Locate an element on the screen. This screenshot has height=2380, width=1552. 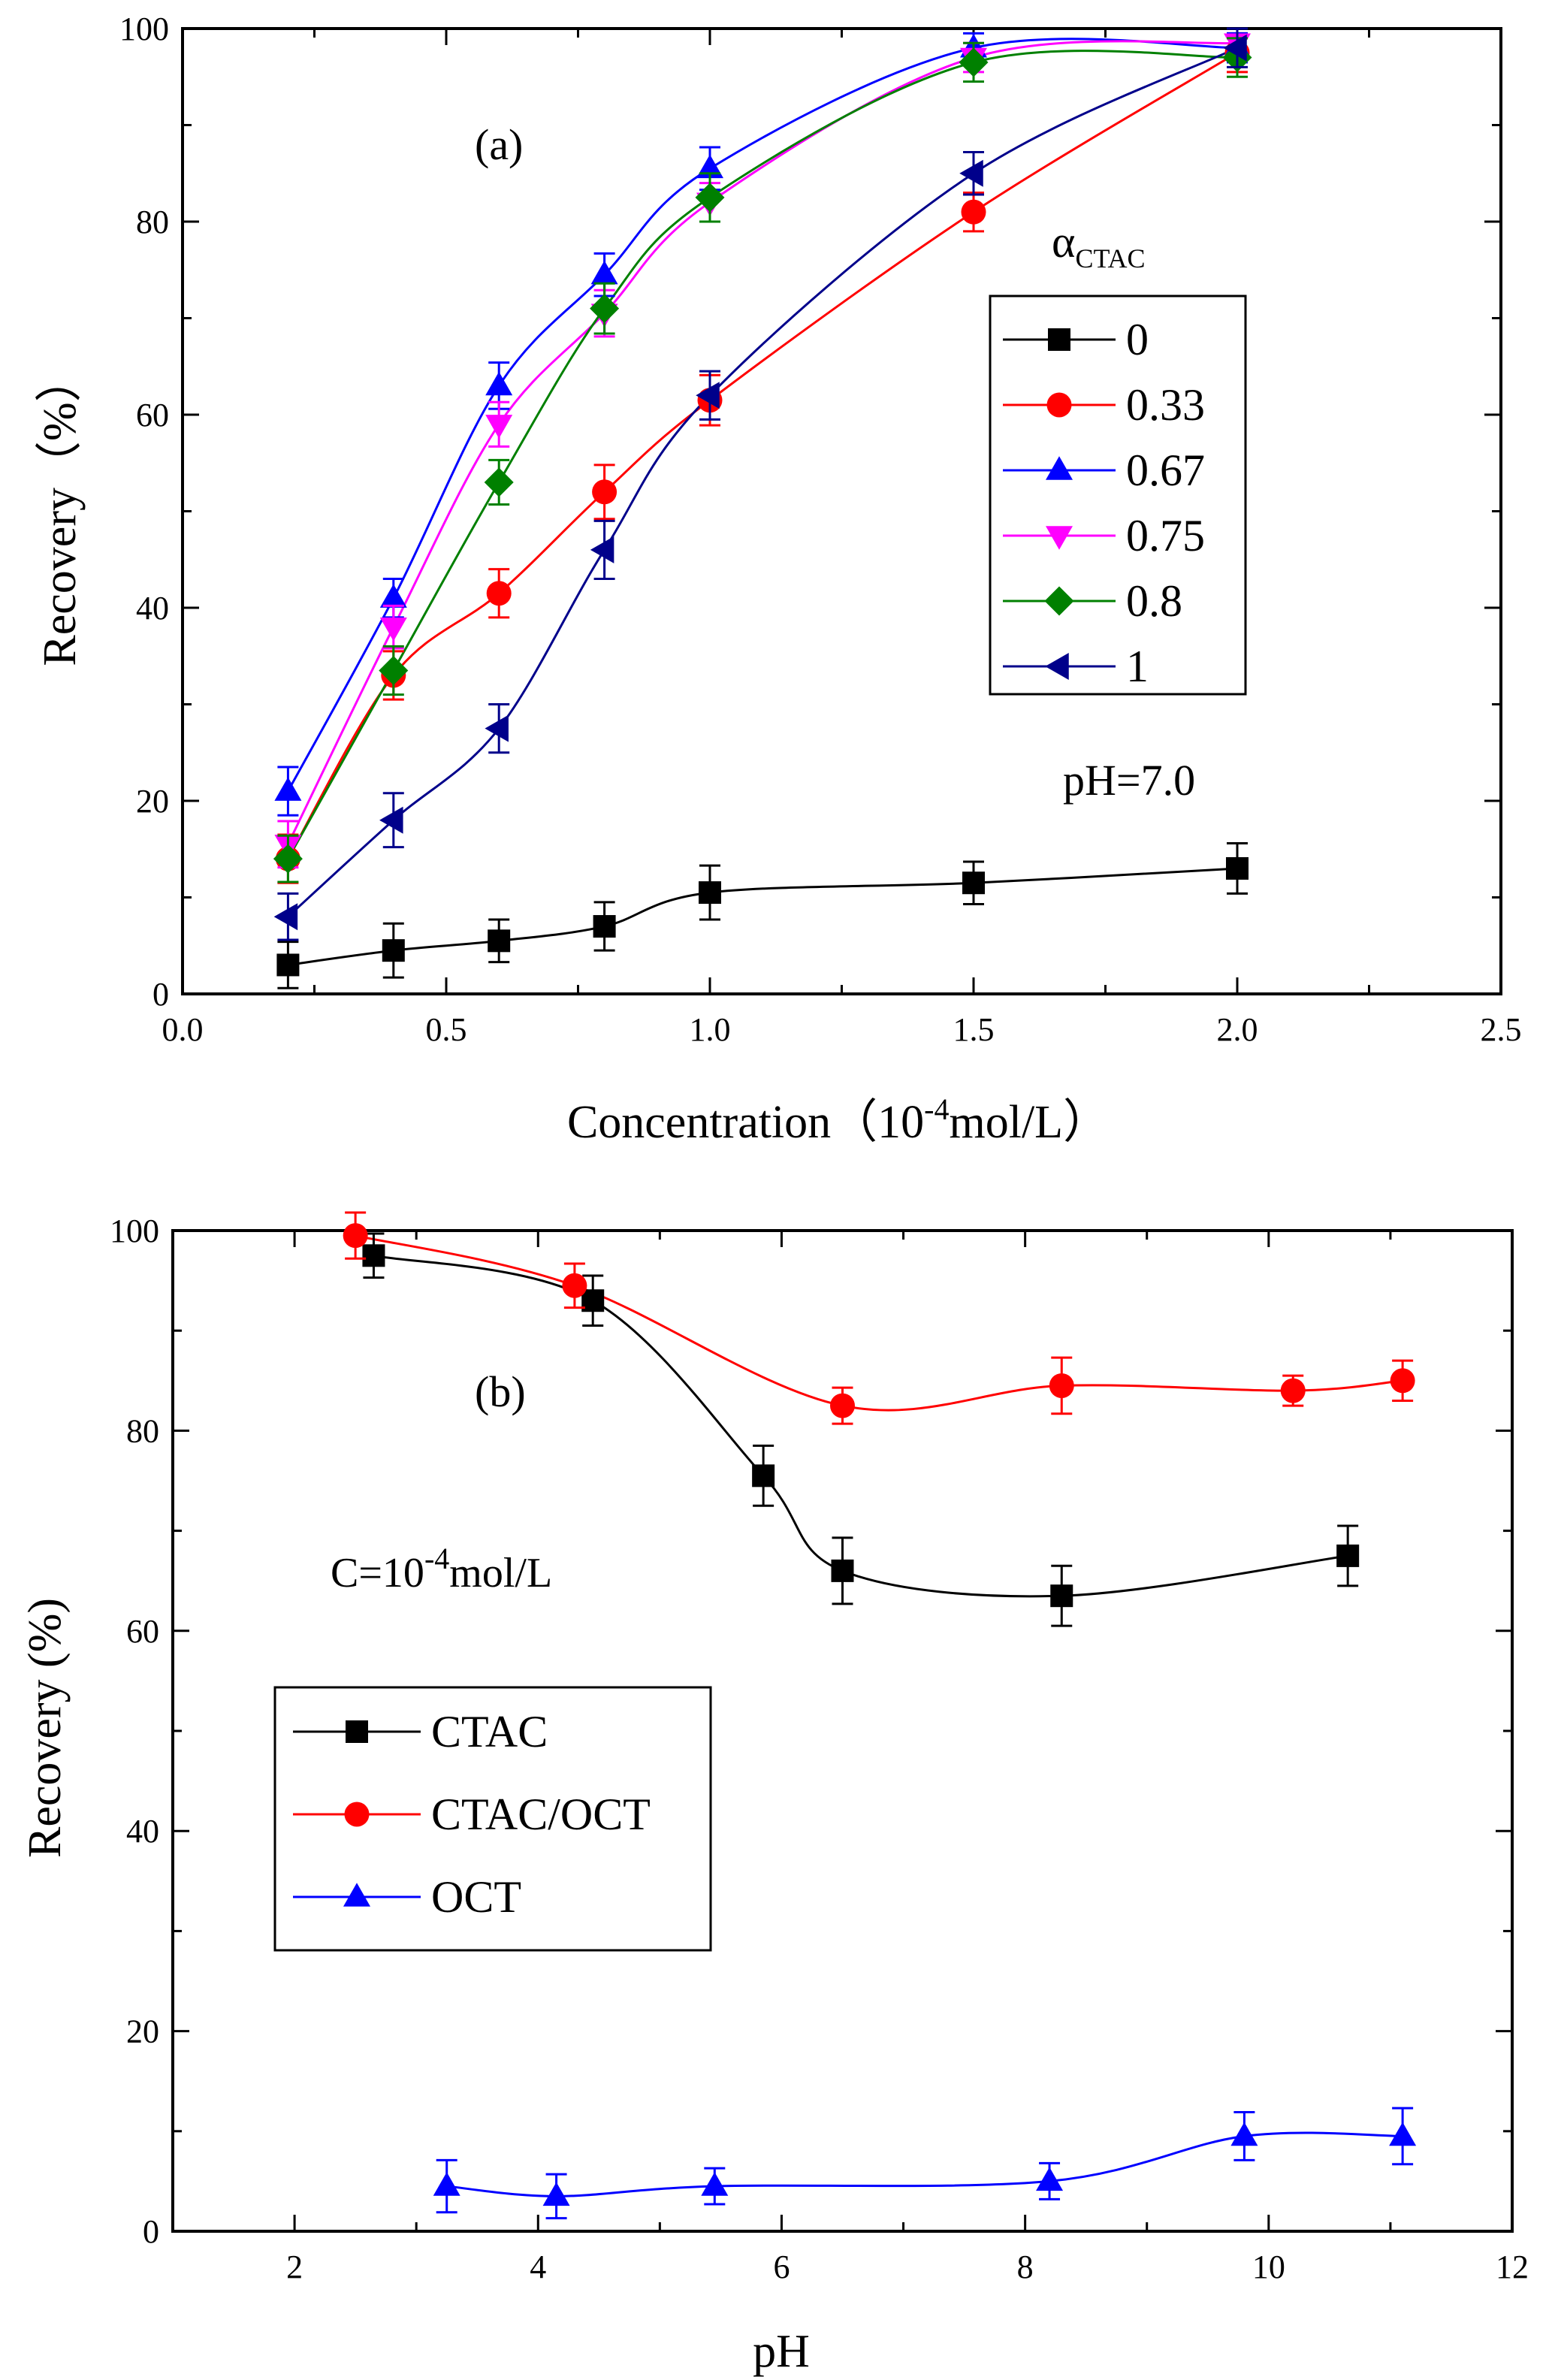
legend-marker-CTAC is located at coordinates (357, 1731).